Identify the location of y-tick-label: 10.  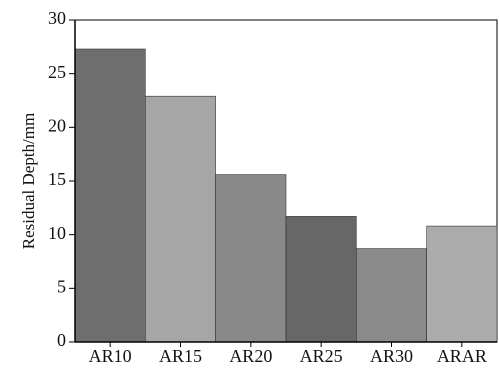
(57, 233).